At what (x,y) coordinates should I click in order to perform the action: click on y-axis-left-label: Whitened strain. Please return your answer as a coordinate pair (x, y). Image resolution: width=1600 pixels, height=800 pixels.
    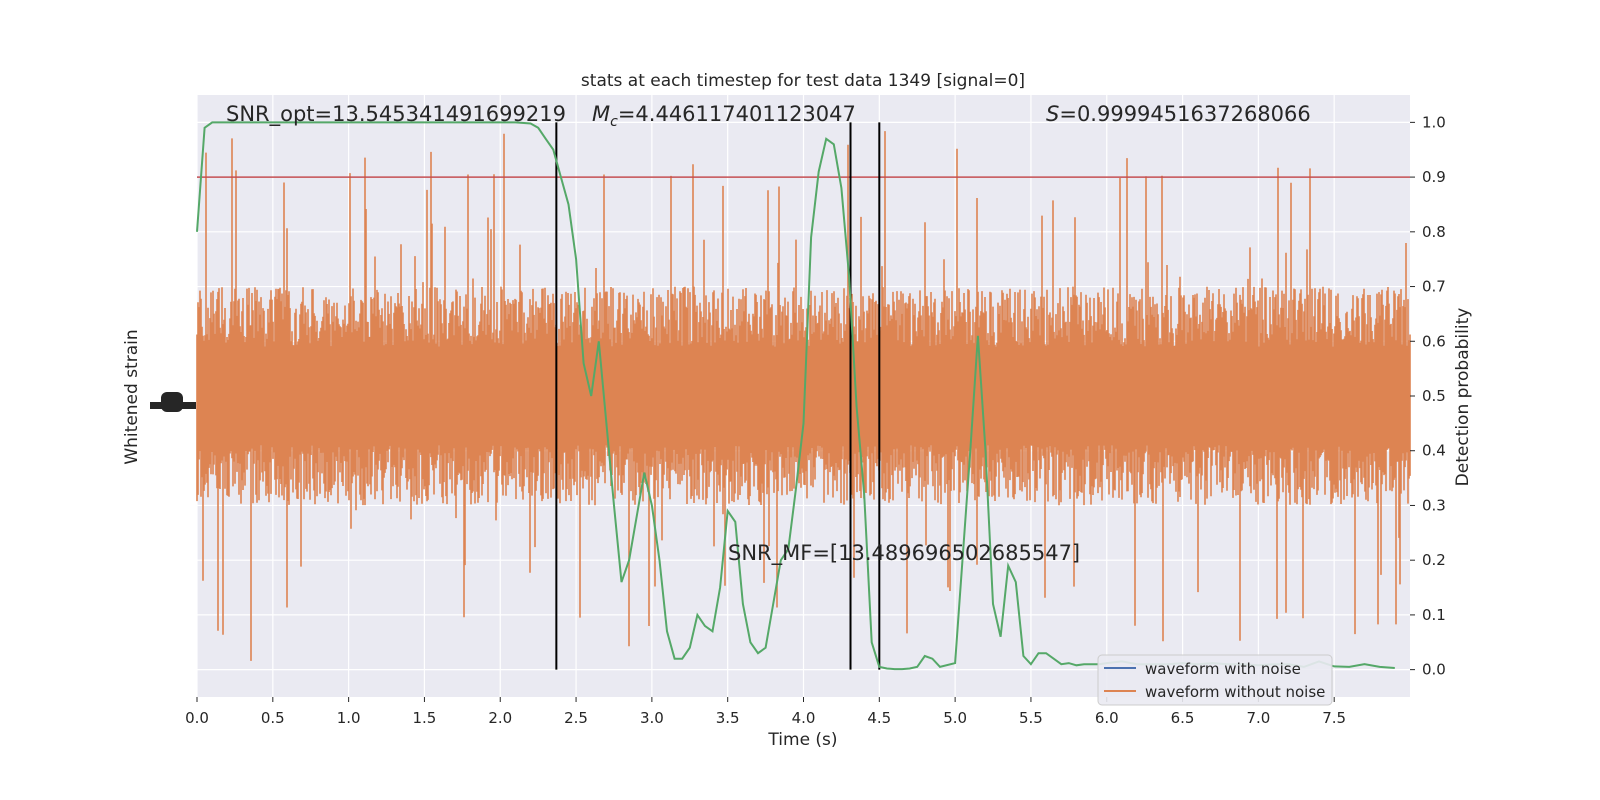
    Looking at the image, I should click on (132, 396).